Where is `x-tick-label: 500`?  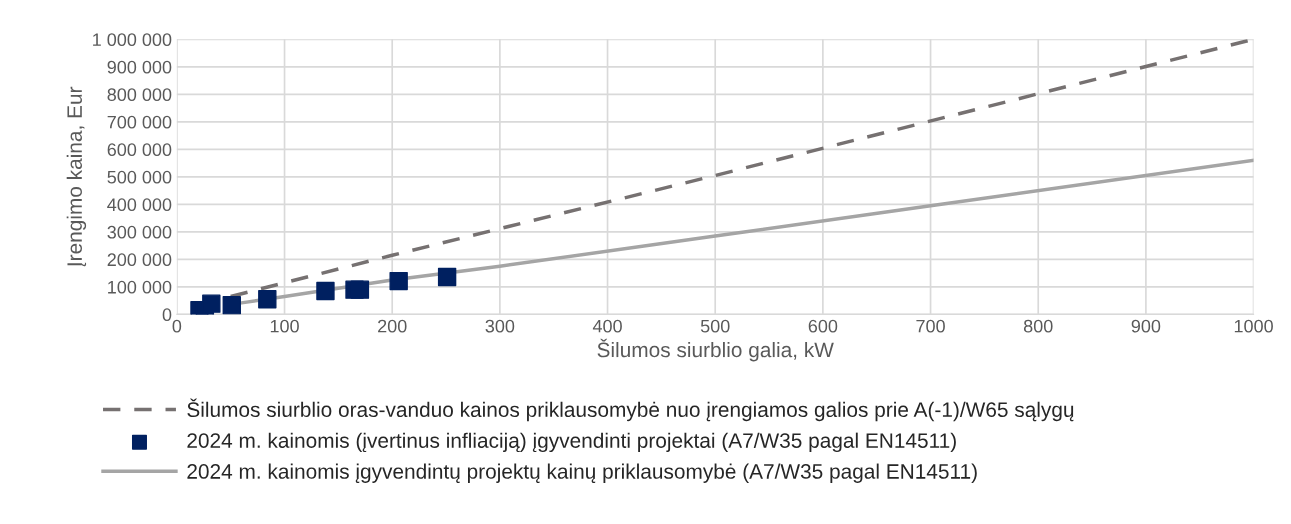
x-tick-label: 500 is located at coordinates (715, 326).